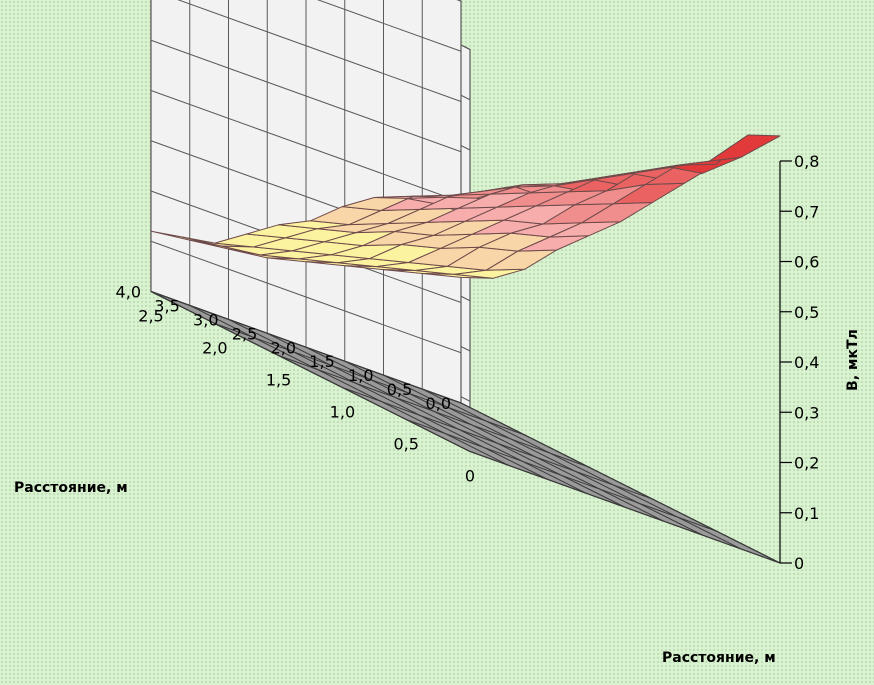 This screenshot has height=685, width=874. Describe the element at coordinates (342, 412) in the screenshot. I see `y-tick-label: 1,0` at that location.